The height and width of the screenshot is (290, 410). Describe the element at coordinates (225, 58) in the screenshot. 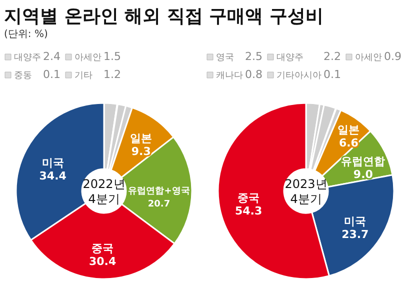

I see `legend-label: 영국` at that location.